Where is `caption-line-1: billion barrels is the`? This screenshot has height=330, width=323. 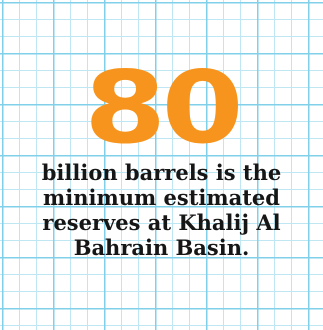
caption-line-1: billion barrels is the is located at coordinates (161, 172).